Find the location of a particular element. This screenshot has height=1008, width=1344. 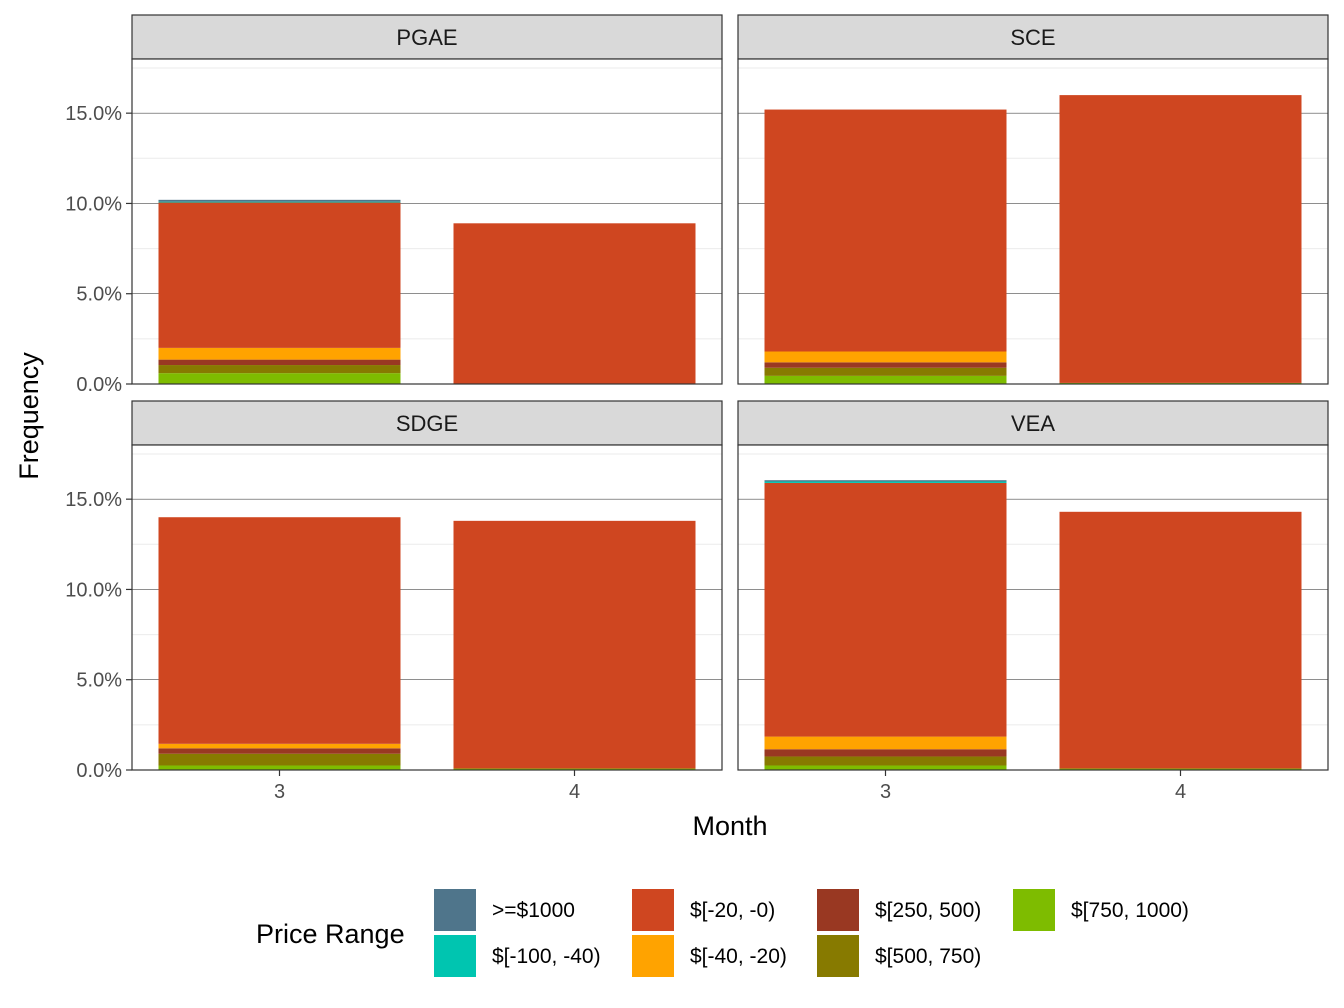

facet-strip-label: SDGE is located at coordinates (427, 423).